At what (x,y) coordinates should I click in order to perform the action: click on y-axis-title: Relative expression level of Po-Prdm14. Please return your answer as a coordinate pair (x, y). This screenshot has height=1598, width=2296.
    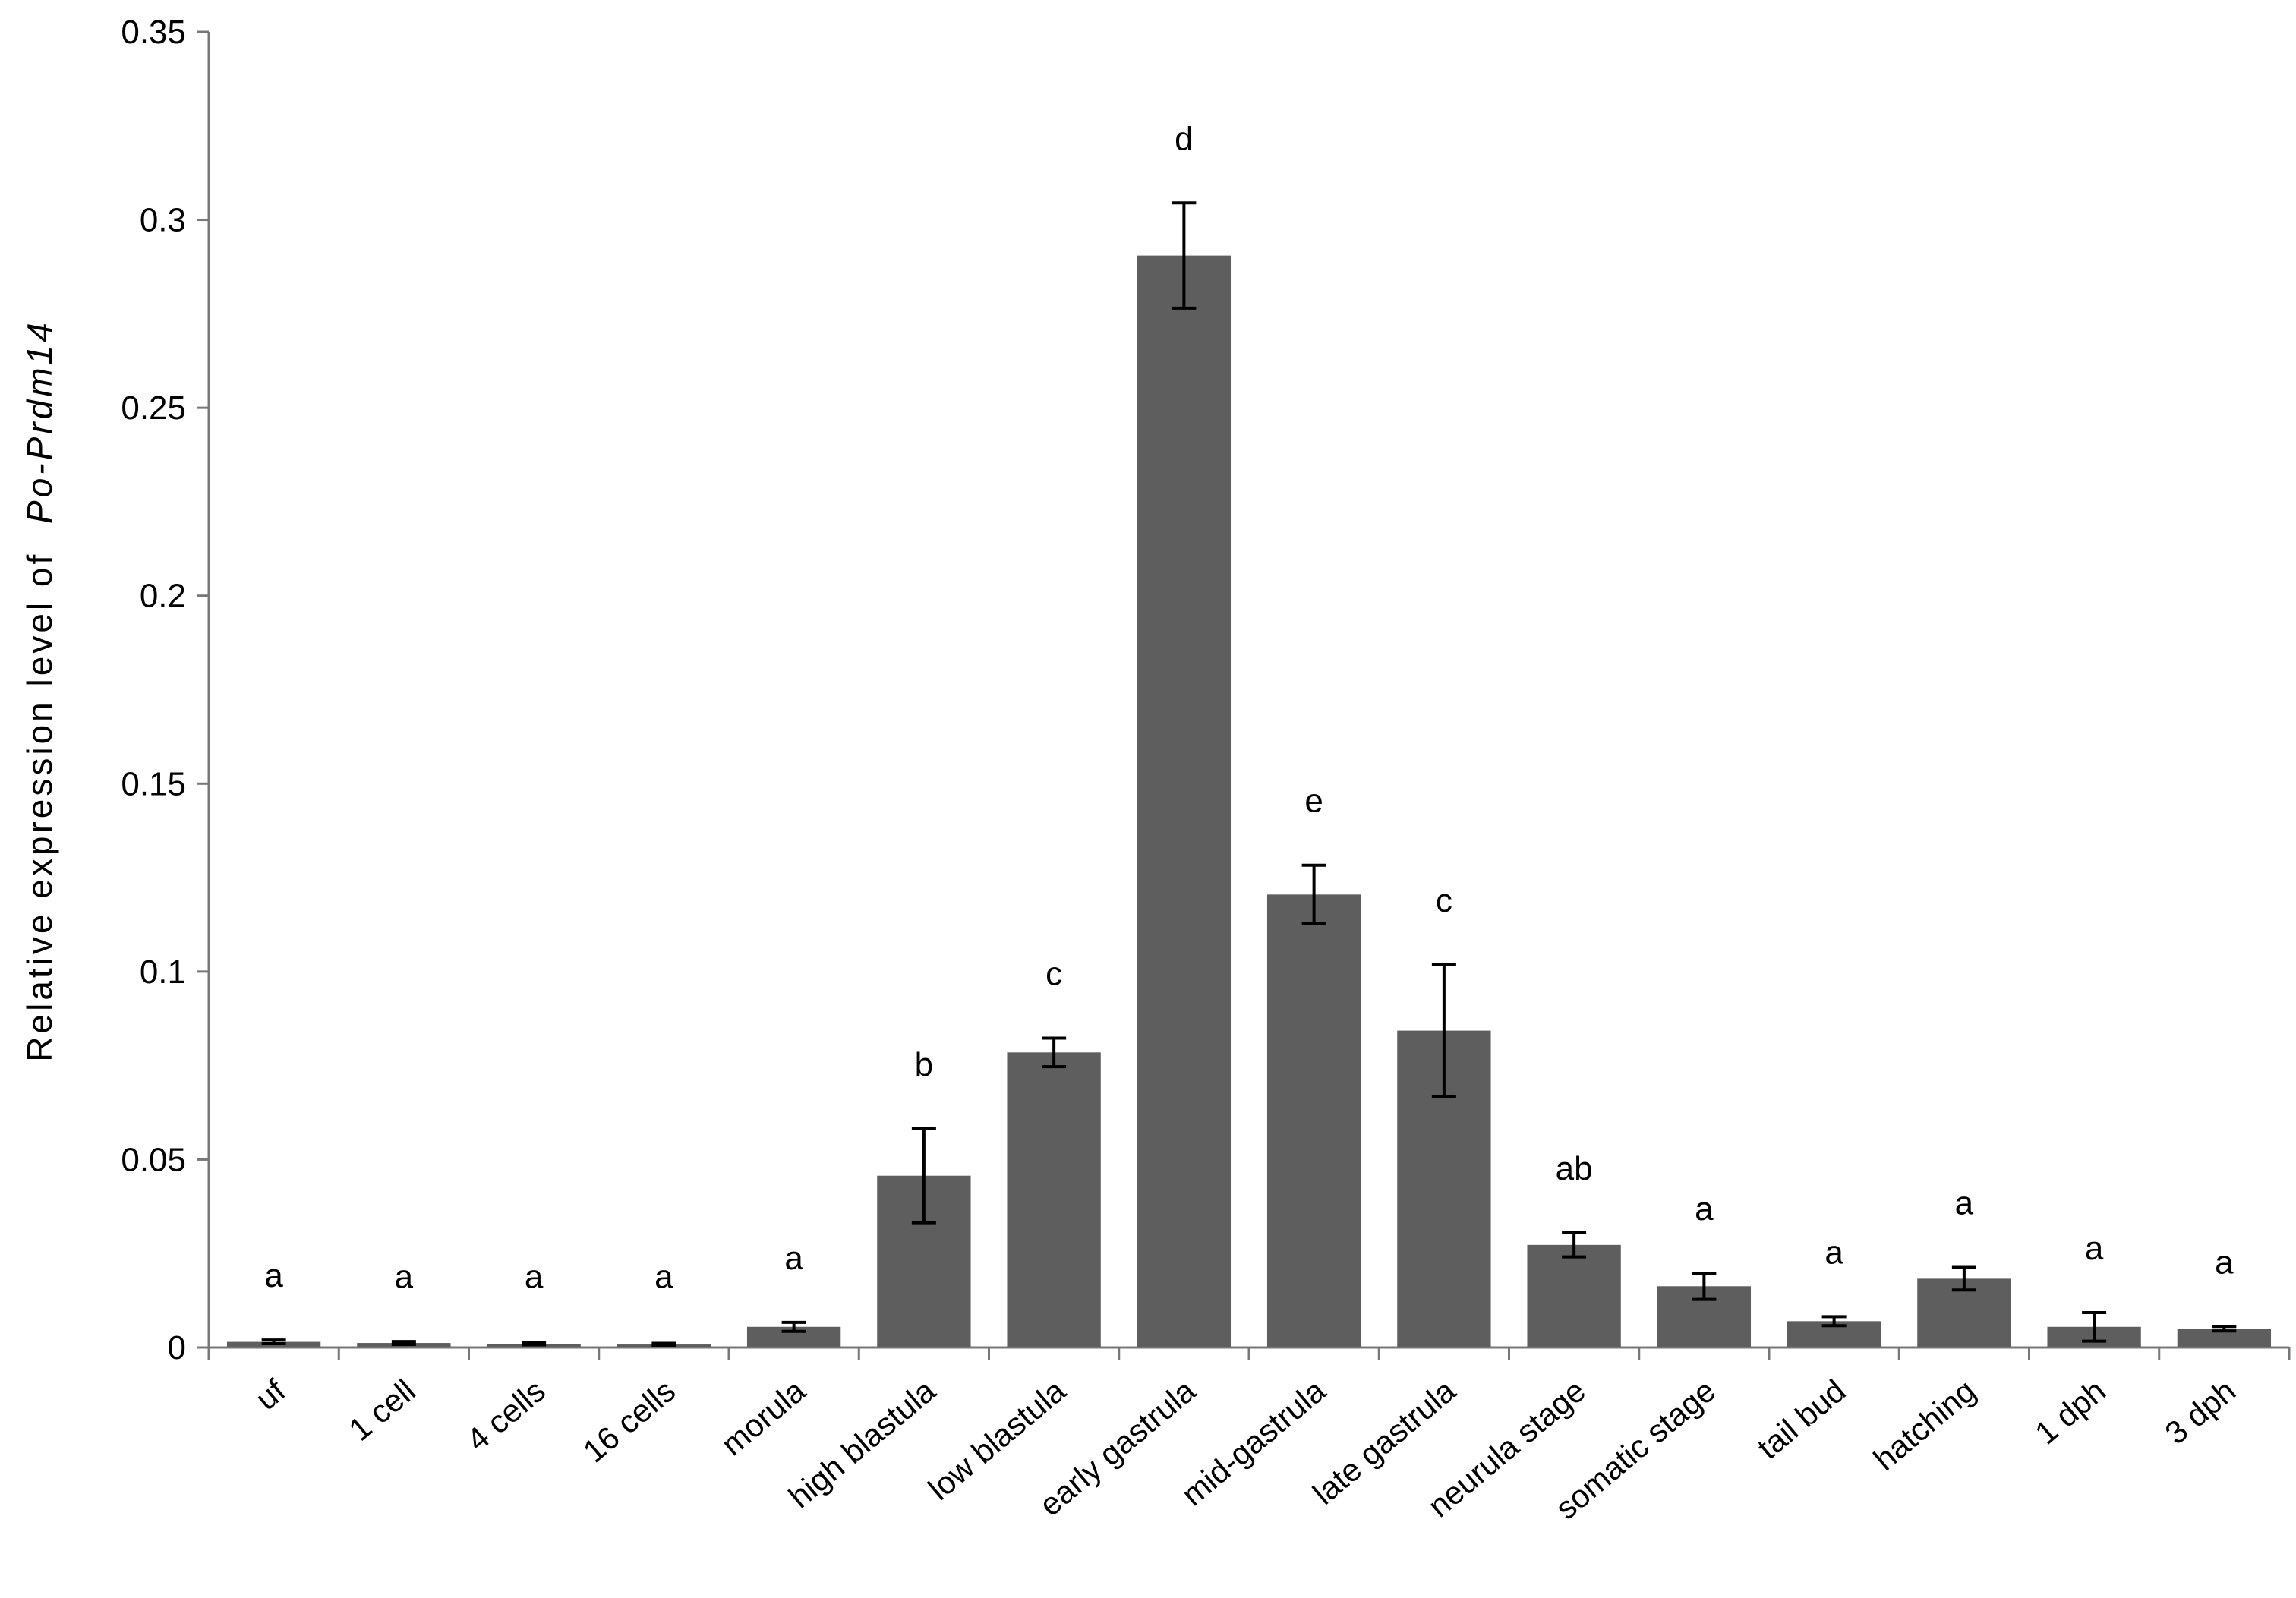
    Looking at the image, I should click on (39, 690).